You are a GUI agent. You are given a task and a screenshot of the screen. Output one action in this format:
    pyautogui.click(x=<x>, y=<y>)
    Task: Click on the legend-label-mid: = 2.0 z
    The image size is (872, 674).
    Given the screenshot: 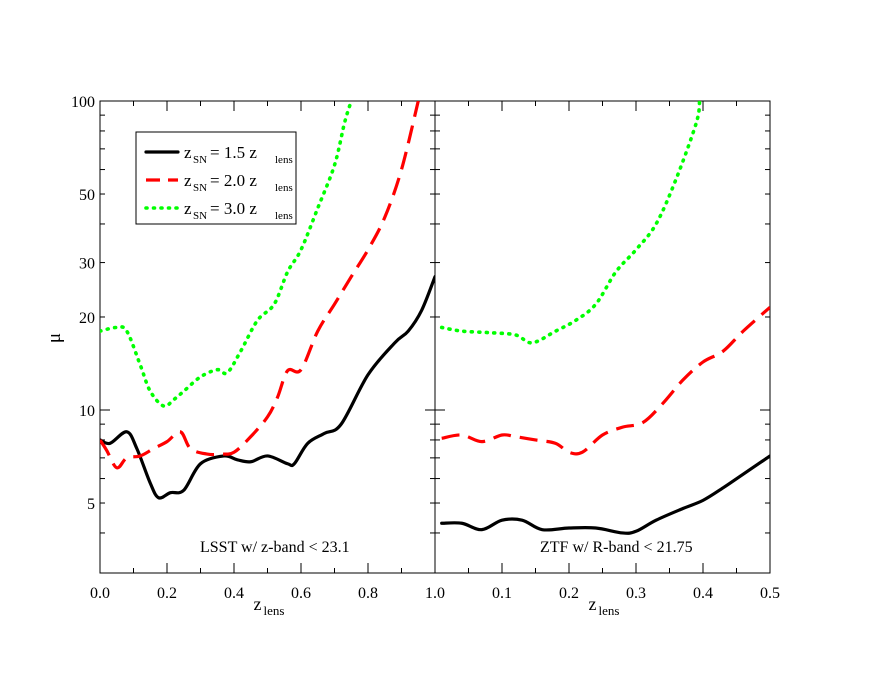 What is the action you would take?
    pyautogui.click(x=233, y=180)
    